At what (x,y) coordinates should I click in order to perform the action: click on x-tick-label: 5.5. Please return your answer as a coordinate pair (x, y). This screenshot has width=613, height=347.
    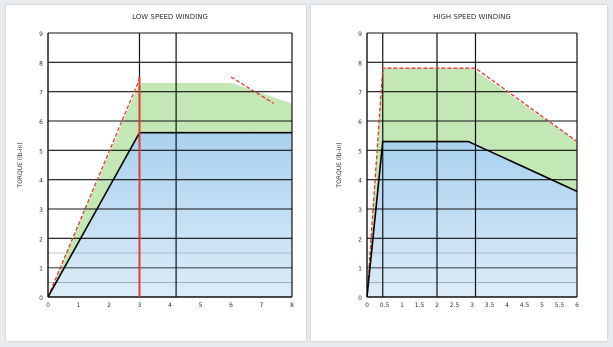
    Looking at the image, I should click on (560, 305).